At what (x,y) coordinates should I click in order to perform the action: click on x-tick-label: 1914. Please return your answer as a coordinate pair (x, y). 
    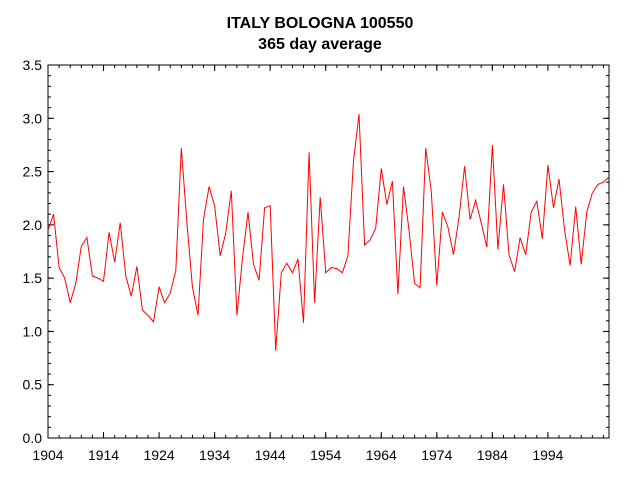
    Looking at the image, I should click on (103, 455).